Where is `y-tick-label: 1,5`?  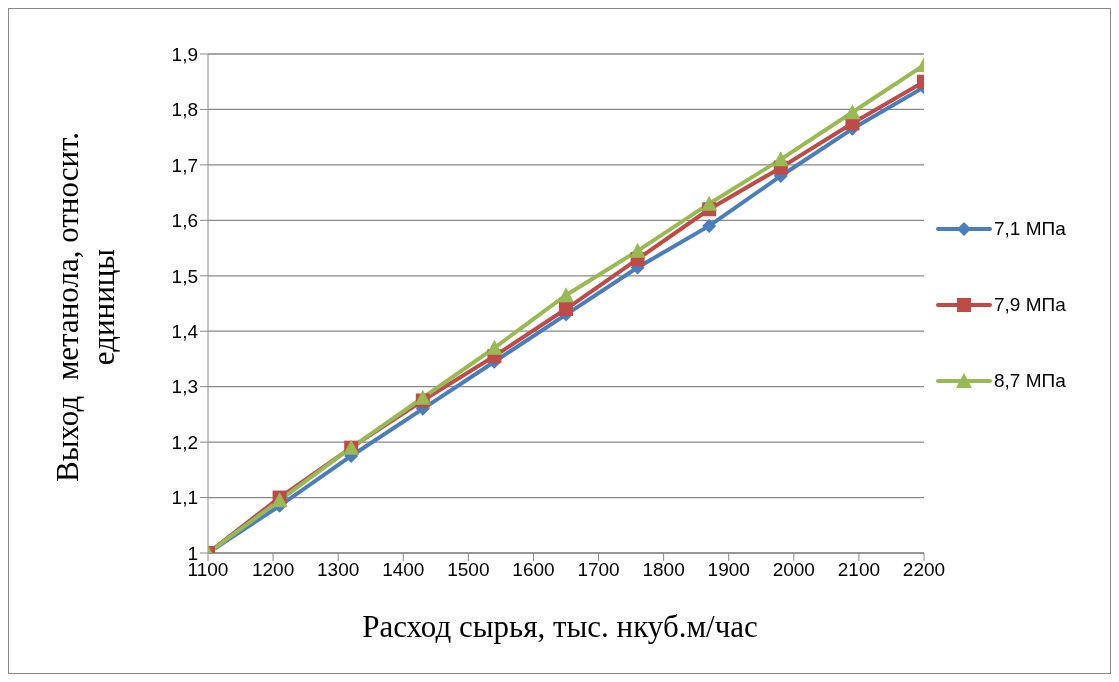 y-tick-label: 1,5 is located at coordinates (184, 276).